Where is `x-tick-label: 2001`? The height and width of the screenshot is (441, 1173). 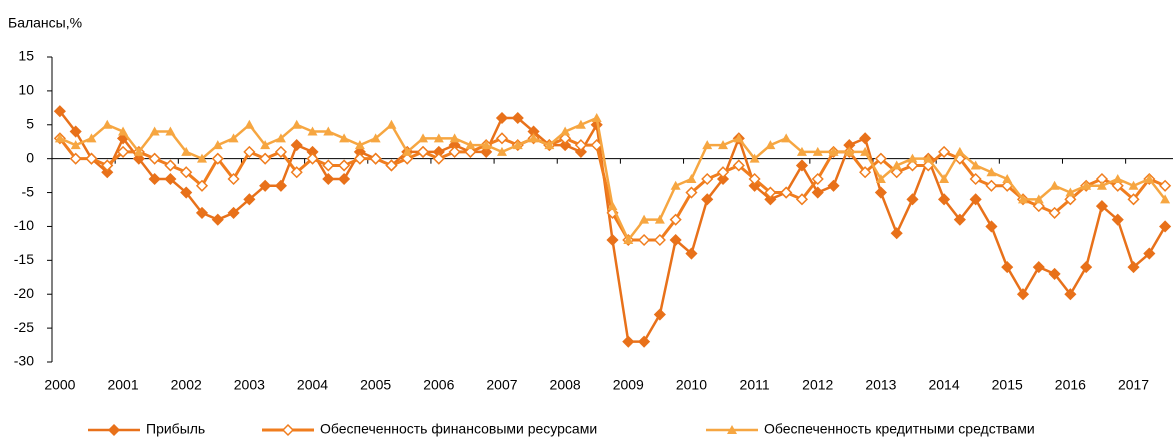
x-tick-label: 2001 is located at coordinates (122, 385).